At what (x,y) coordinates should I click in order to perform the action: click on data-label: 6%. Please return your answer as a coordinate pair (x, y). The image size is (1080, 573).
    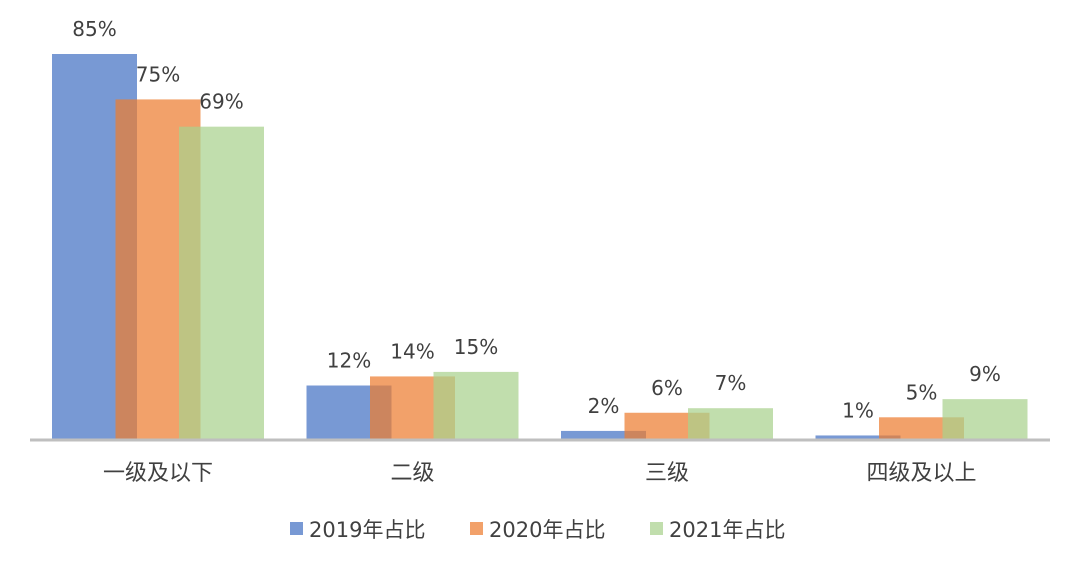
    Looking at the image, I should click on (667, 388).